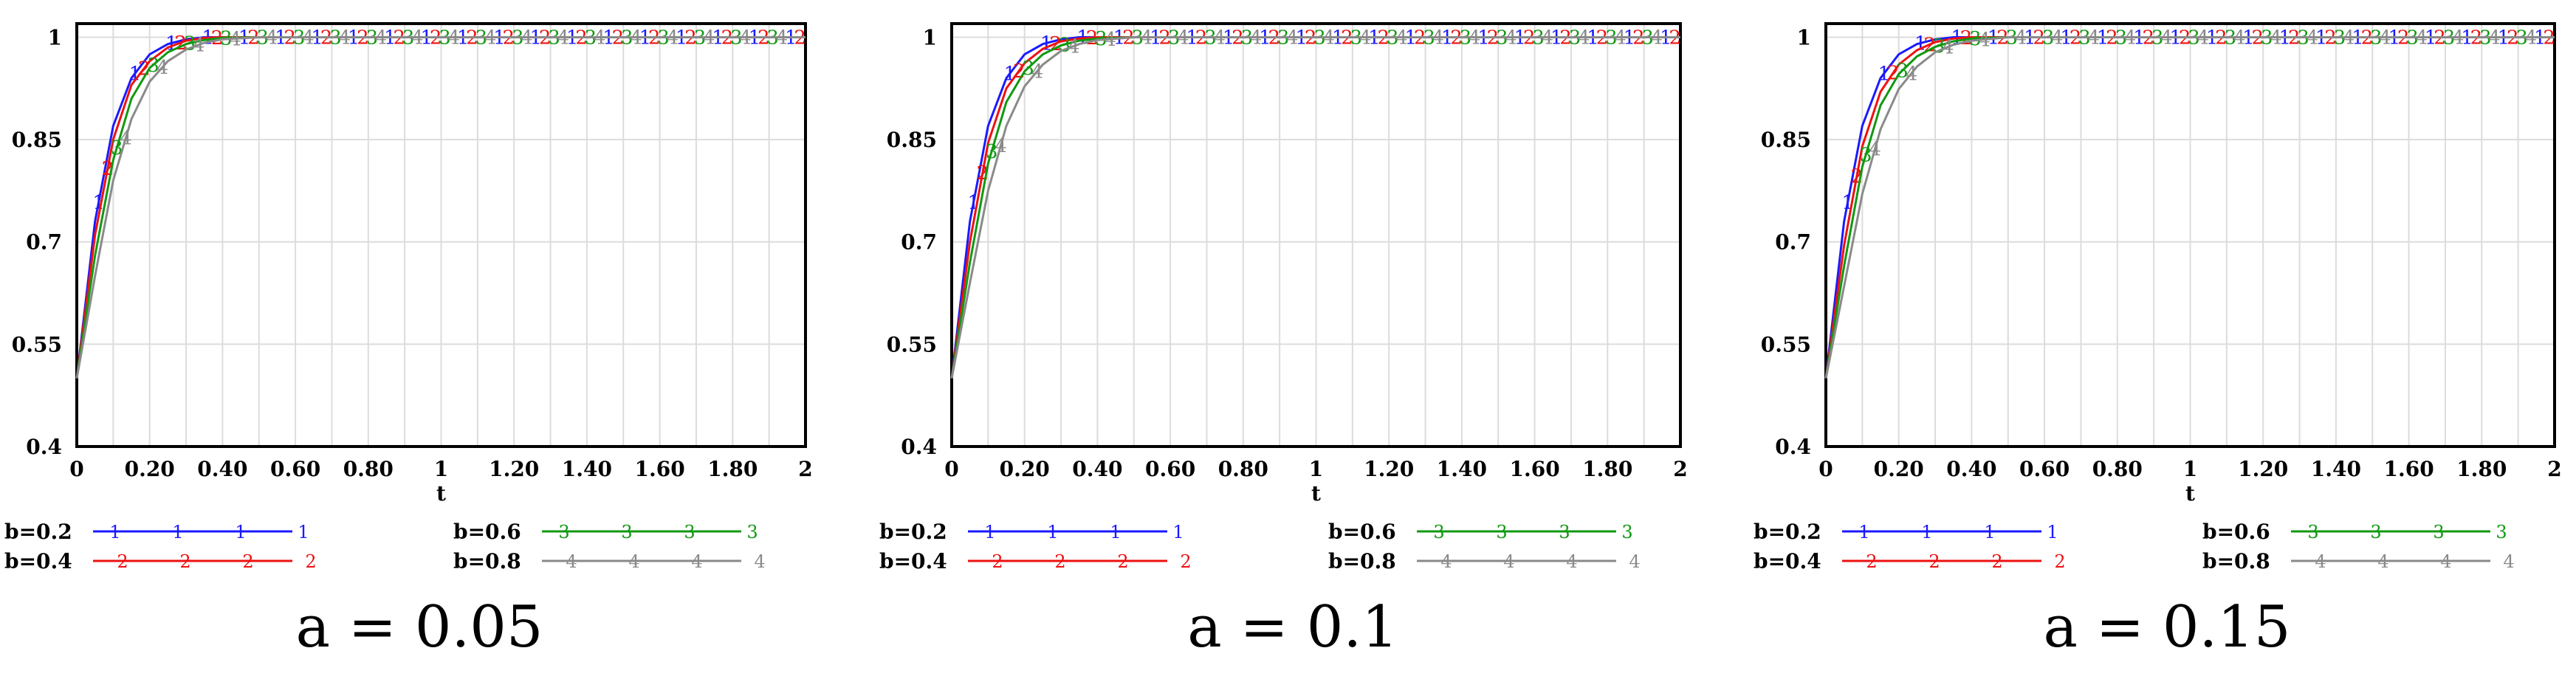  Describe the element at coordinates (1292, 628) in the screenshot. I see `panel-caption-2: a = 0.1` at that location.